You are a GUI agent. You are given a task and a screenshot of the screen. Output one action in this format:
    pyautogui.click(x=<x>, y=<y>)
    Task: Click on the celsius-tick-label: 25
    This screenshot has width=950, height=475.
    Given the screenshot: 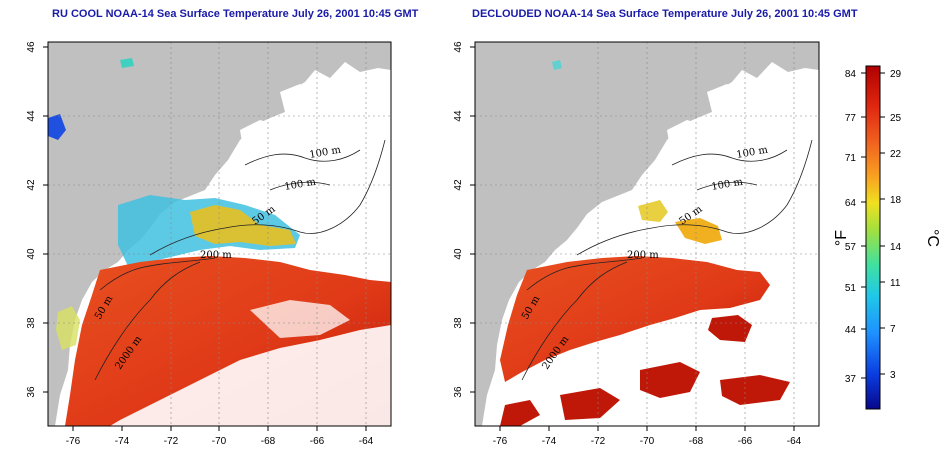 What is the action you would take?
    pyautogui.click(x=896, y=118)
    